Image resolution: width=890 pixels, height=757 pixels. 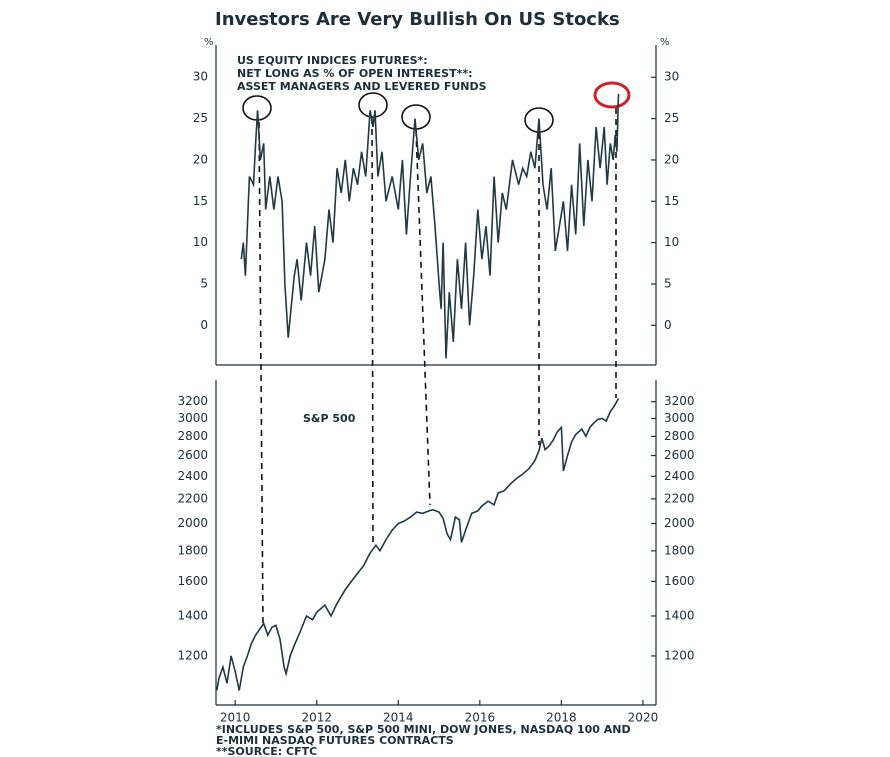 I want to click on y-tick-label: 15, so click(x=200, y=201).